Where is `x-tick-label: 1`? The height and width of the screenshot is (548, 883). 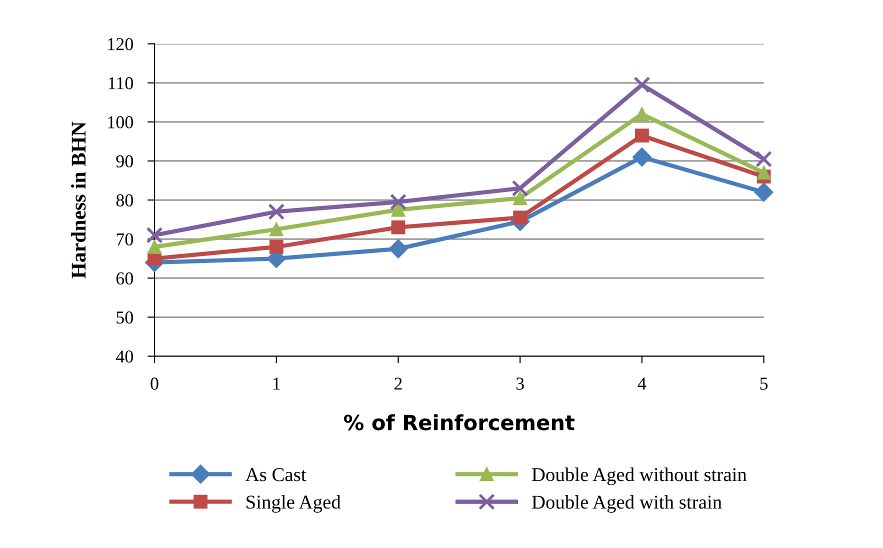 x-tick-label: 1 is located at coordinates (276, 384).